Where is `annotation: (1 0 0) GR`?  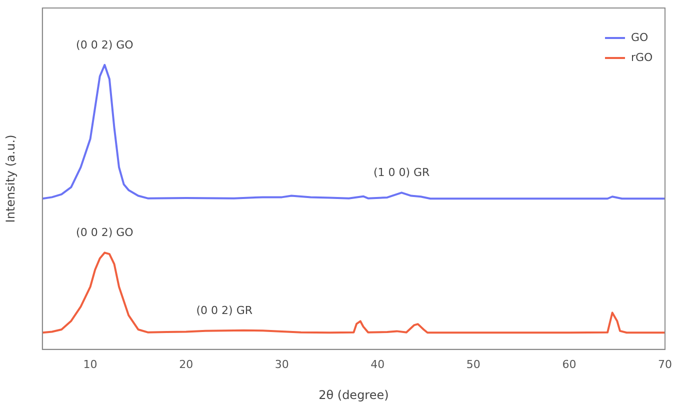
annotation: (1 0 0) GR is located at coordinates (401, 172).